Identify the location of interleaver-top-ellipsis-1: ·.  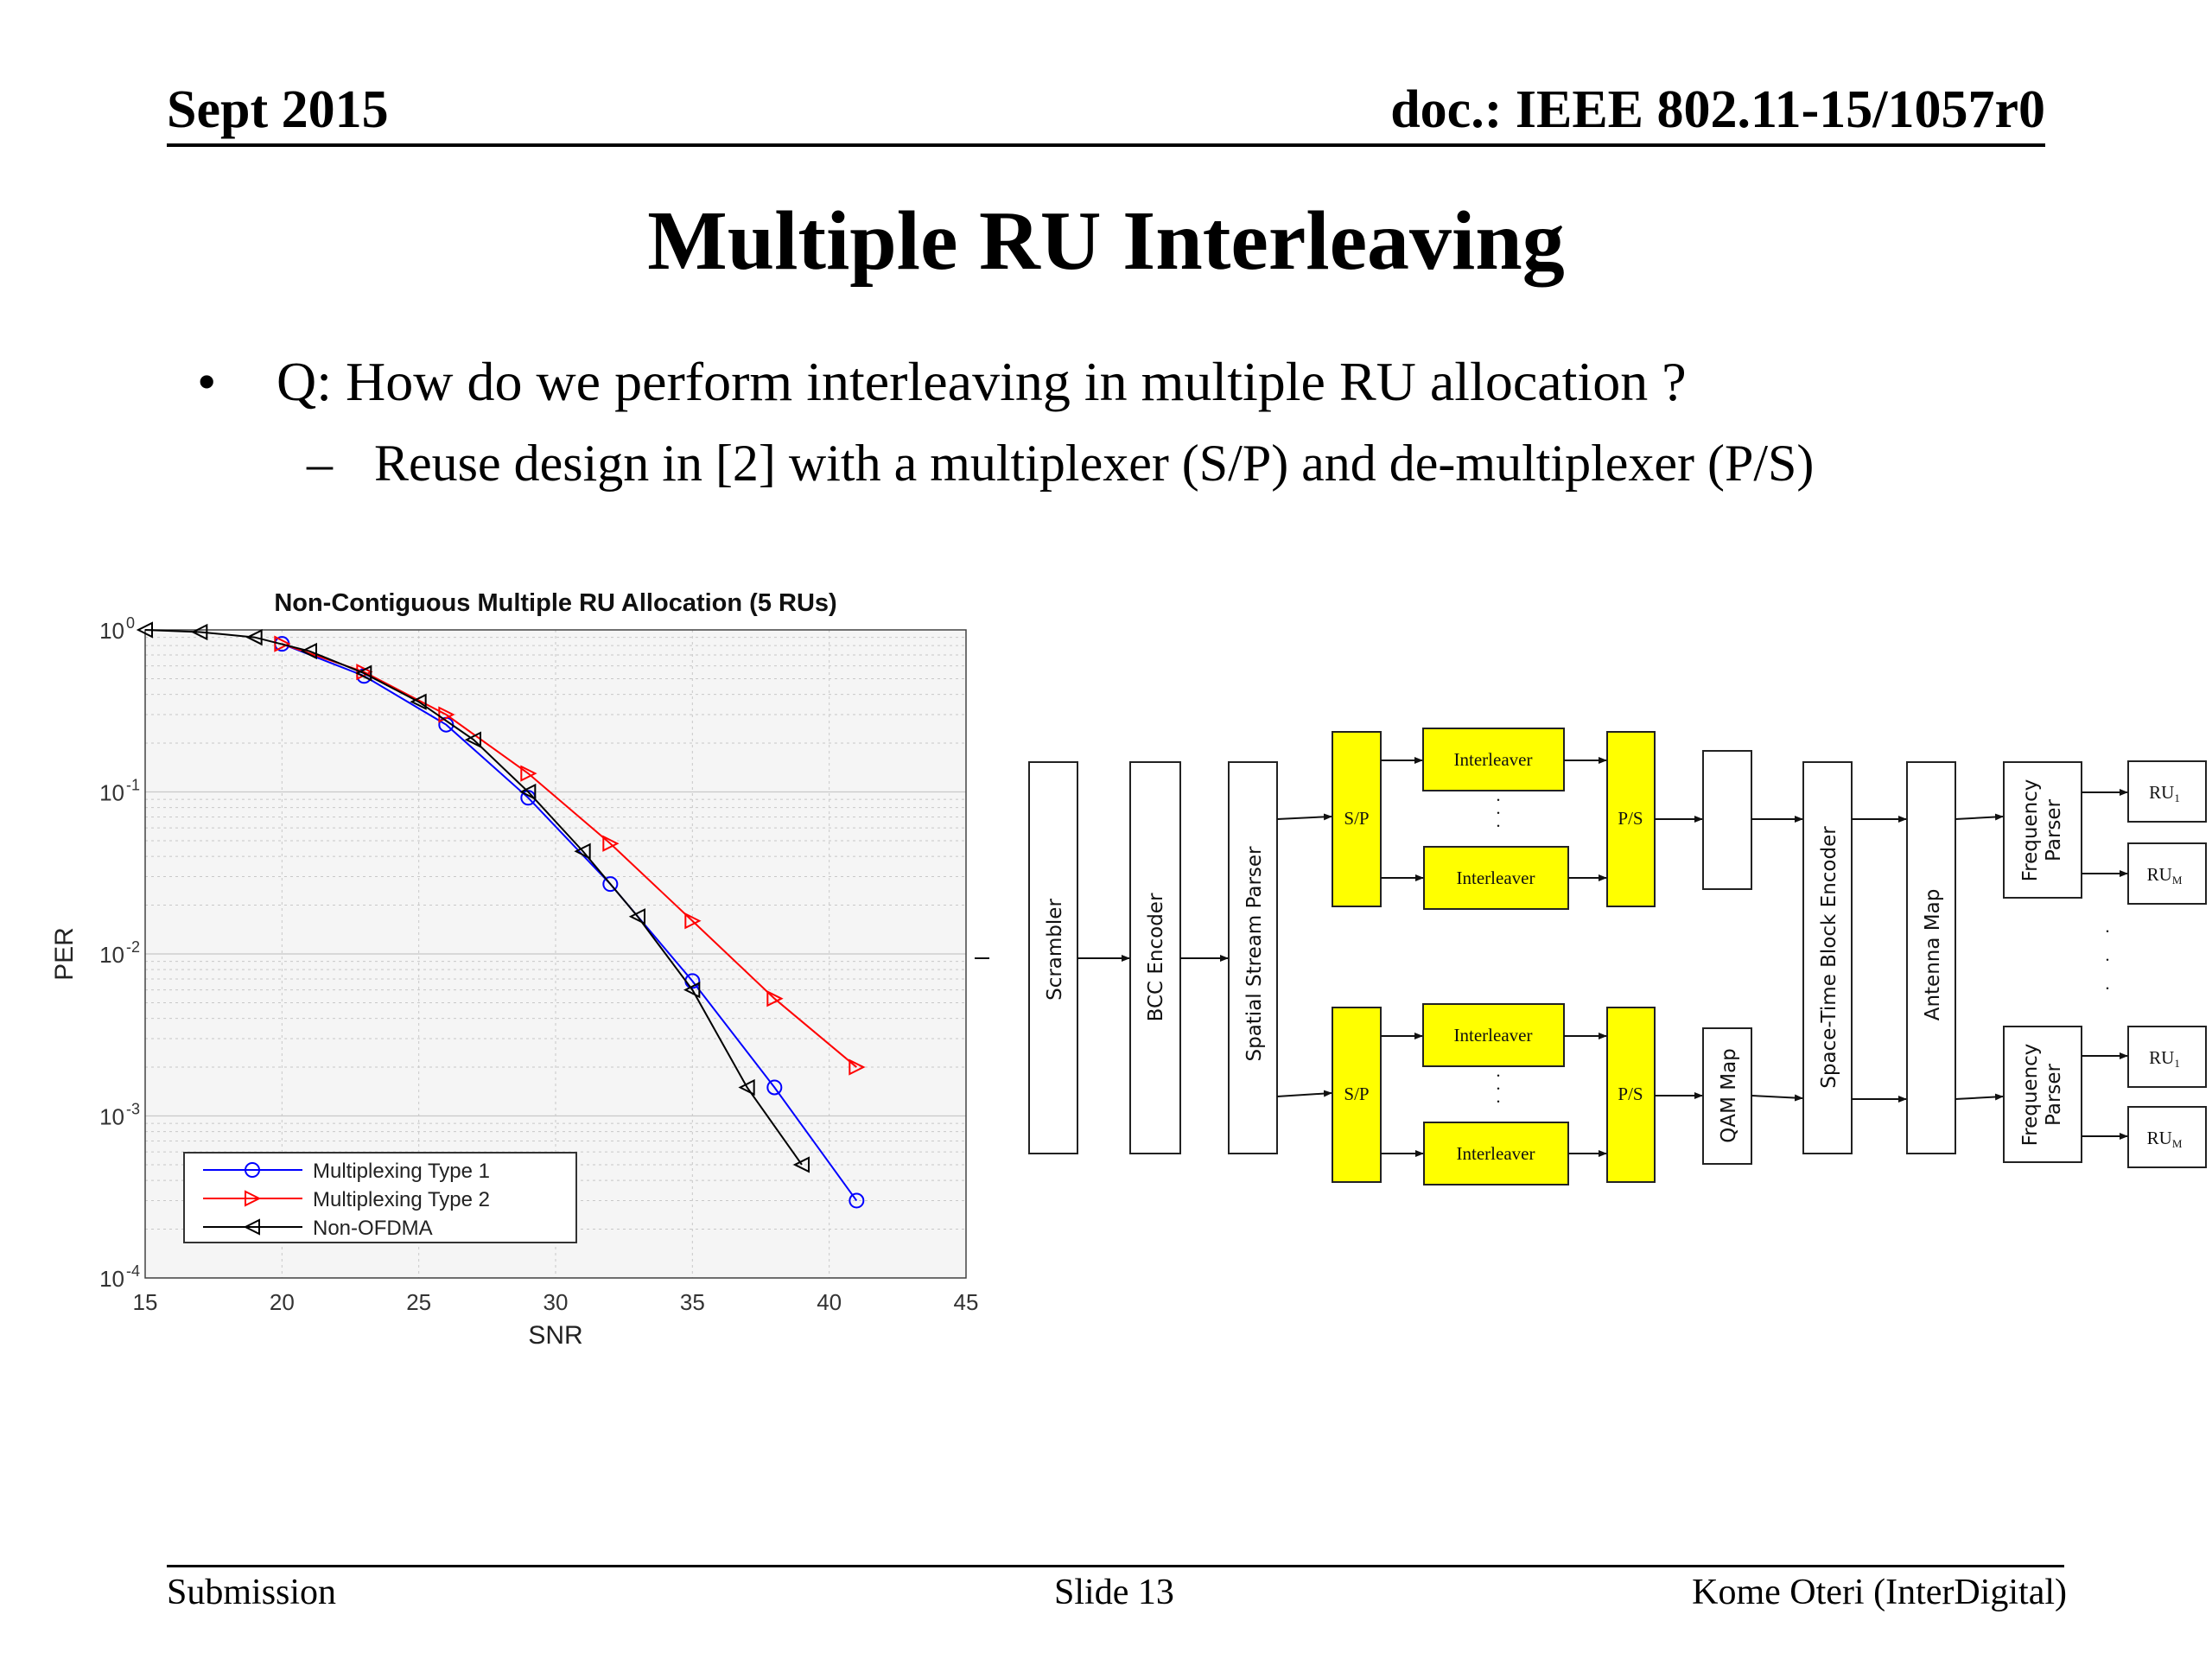
(1499, 800).